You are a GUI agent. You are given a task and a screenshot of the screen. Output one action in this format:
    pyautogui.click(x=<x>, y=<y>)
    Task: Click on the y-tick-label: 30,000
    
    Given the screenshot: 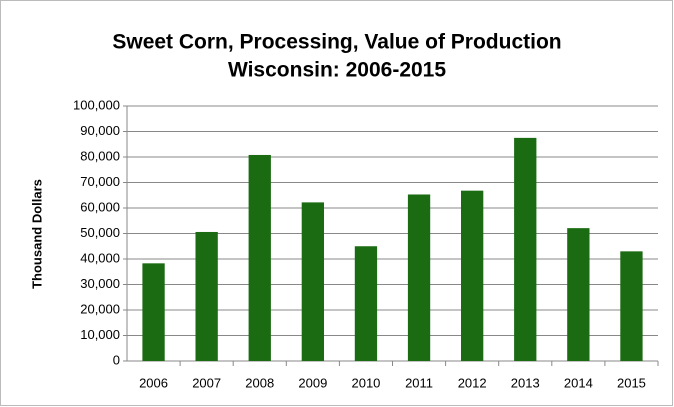 What is the action you would take?
    pyautogui.click(x=100, y=283)
    